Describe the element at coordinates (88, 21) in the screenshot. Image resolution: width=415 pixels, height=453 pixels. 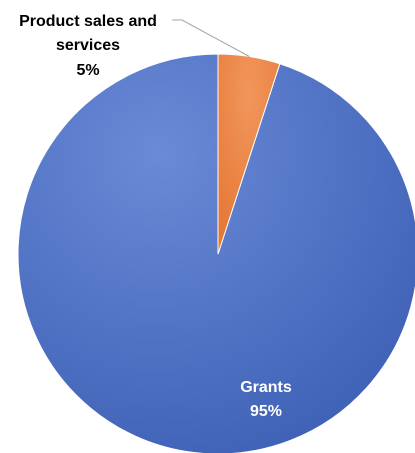
I see `product-sales-label-line-1: Product sales and` at that location.